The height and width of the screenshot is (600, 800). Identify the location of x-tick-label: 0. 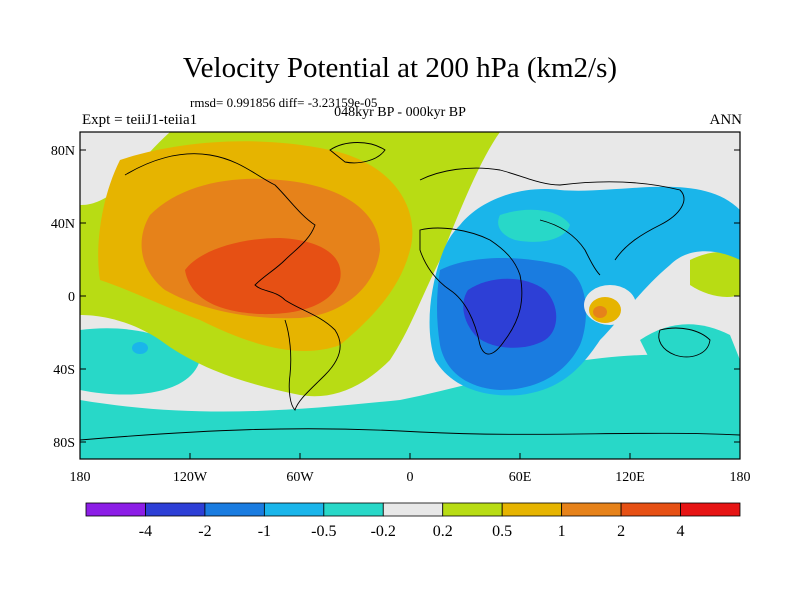
(410, 477).